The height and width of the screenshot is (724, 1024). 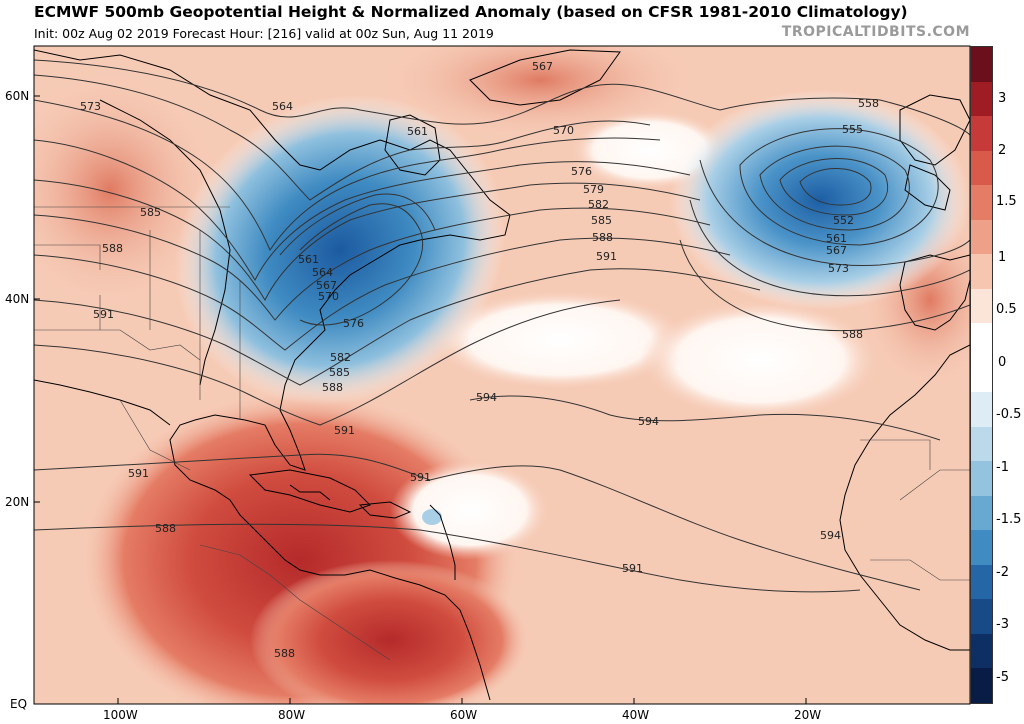 I want to click on colorbar, so click(x=981, y=375).